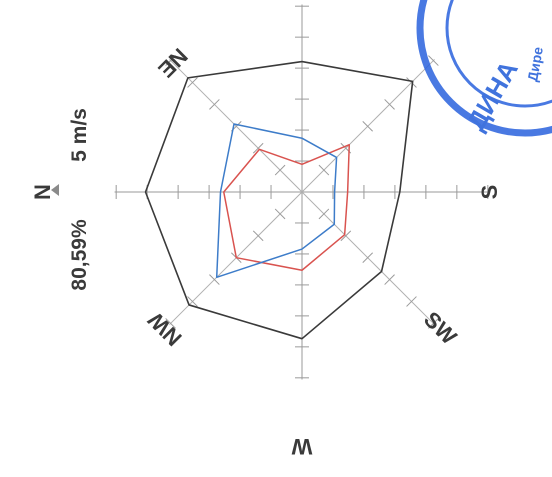 This screenshot has height=477, width=552. I want to click on stamp-text: ДИНА, so click(492, 95).